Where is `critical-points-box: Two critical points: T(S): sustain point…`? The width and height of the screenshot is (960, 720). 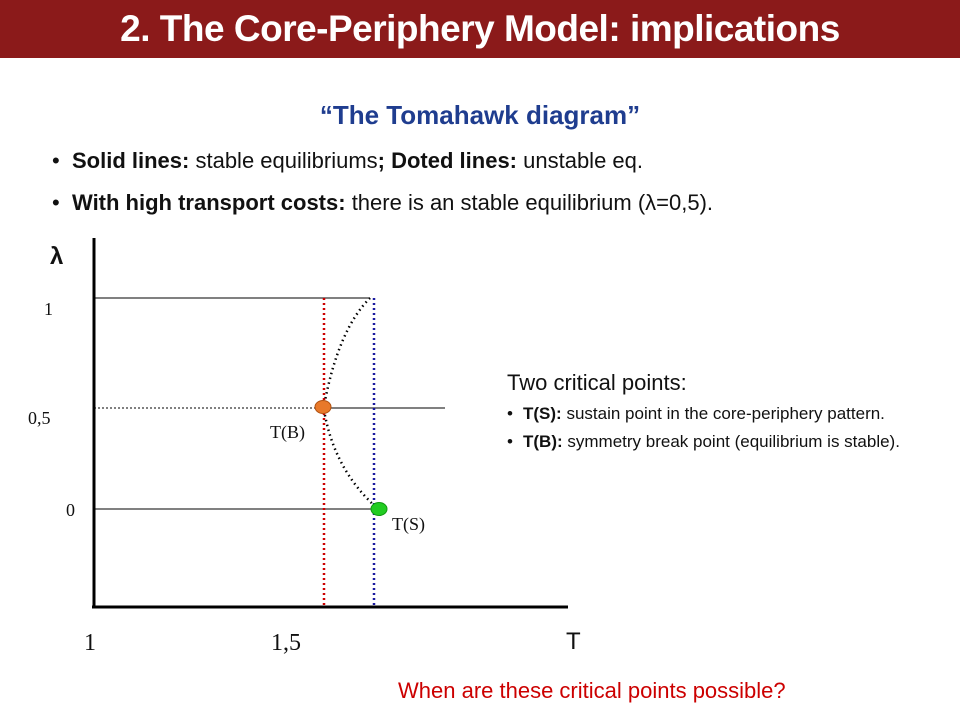
critical-points-box: Two critical points: T(S): sustain point… is located at coordinates (722, 414).